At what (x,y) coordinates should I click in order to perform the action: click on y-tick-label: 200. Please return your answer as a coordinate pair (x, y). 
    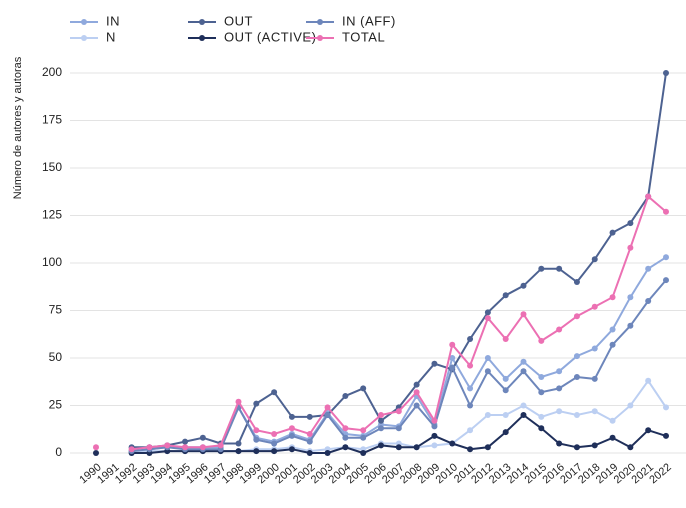
    Looking at the image, I should click on (52, 72).